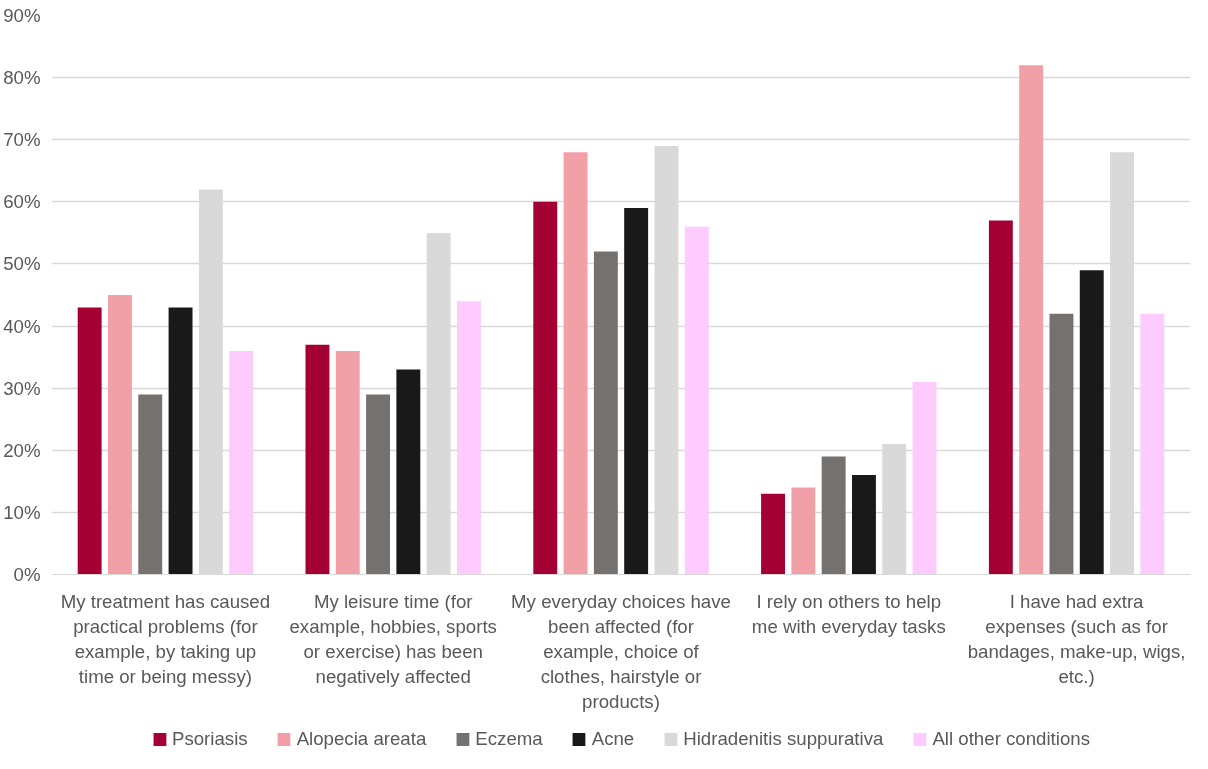 This screenshot has height=769, width=1208. I want to click on y-tick-label: 0%, so click(27, 574).